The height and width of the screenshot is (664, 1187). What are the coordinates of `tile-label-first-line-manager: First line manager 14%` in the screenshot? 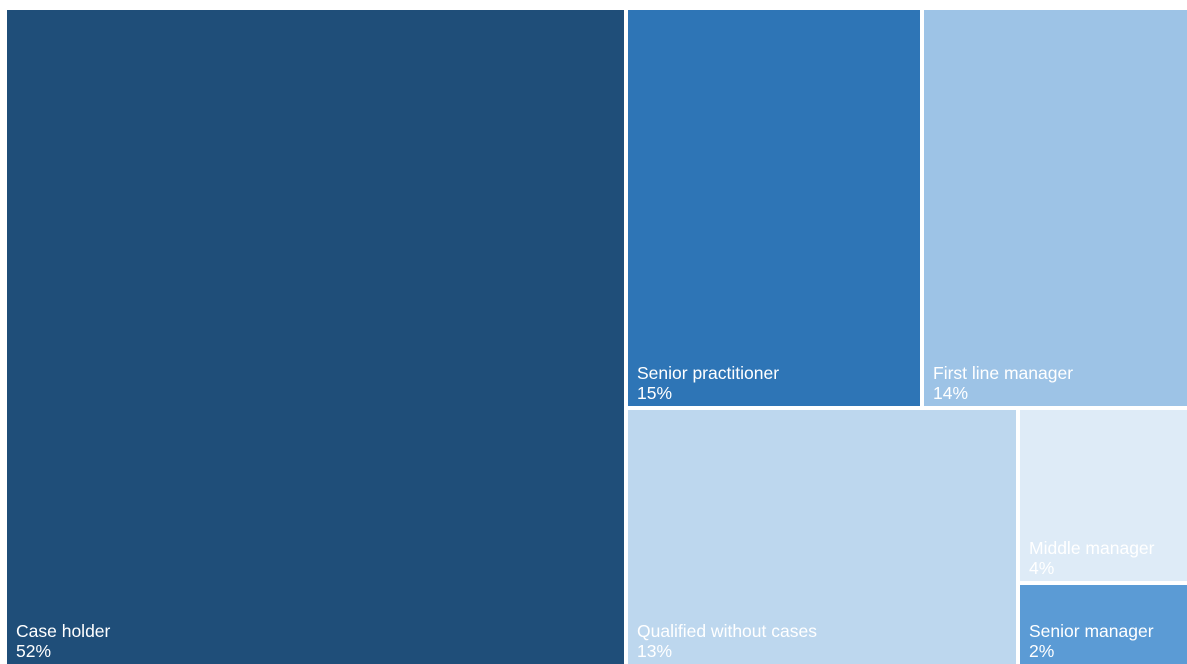 It's located at (1003, 383).